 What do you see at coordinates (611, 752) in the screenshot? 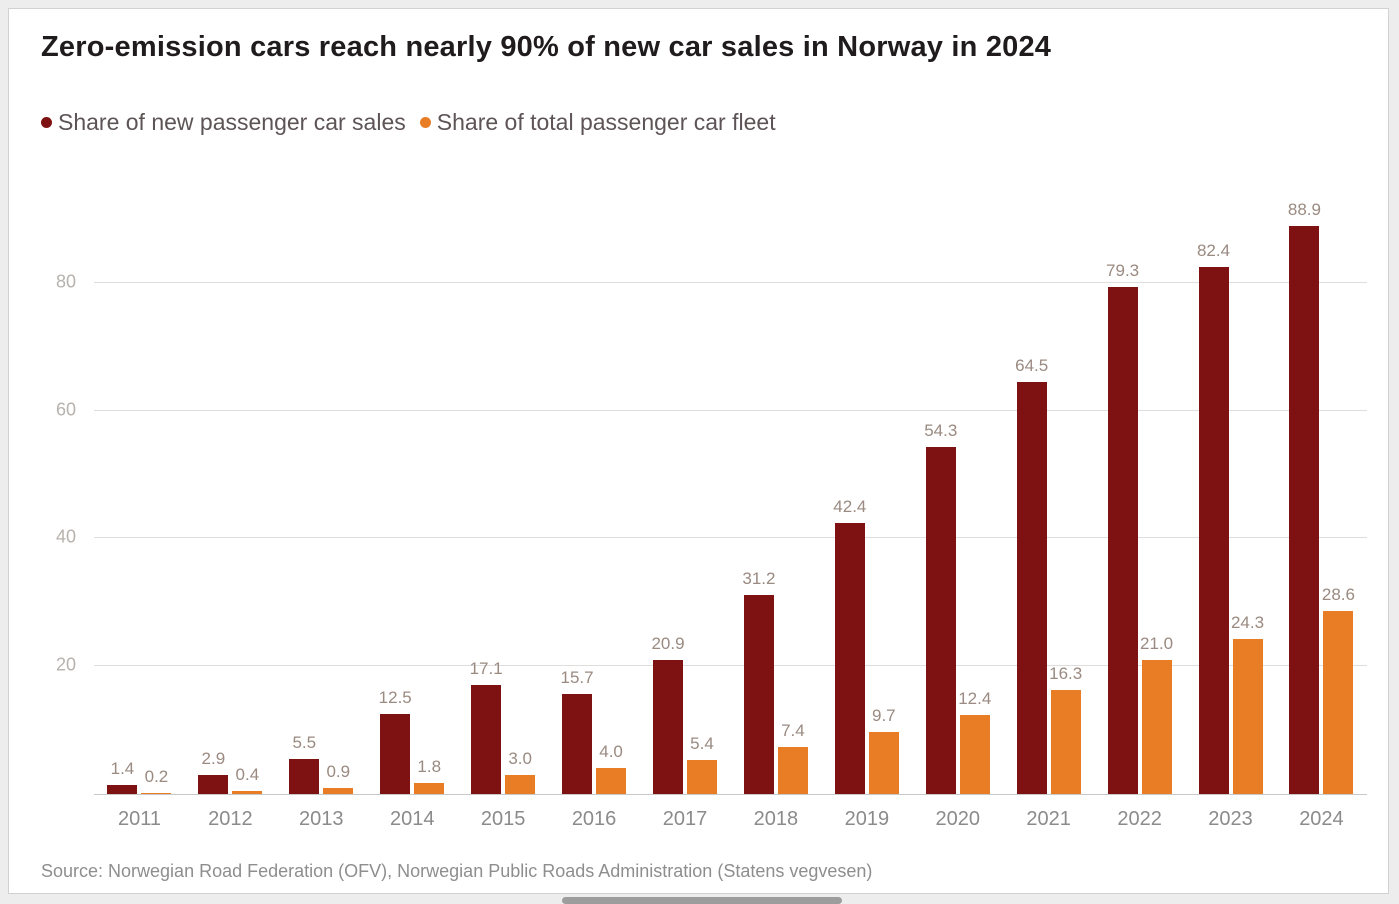
I see `bar-value-label: 4.0` at bounding box center [611, 752].